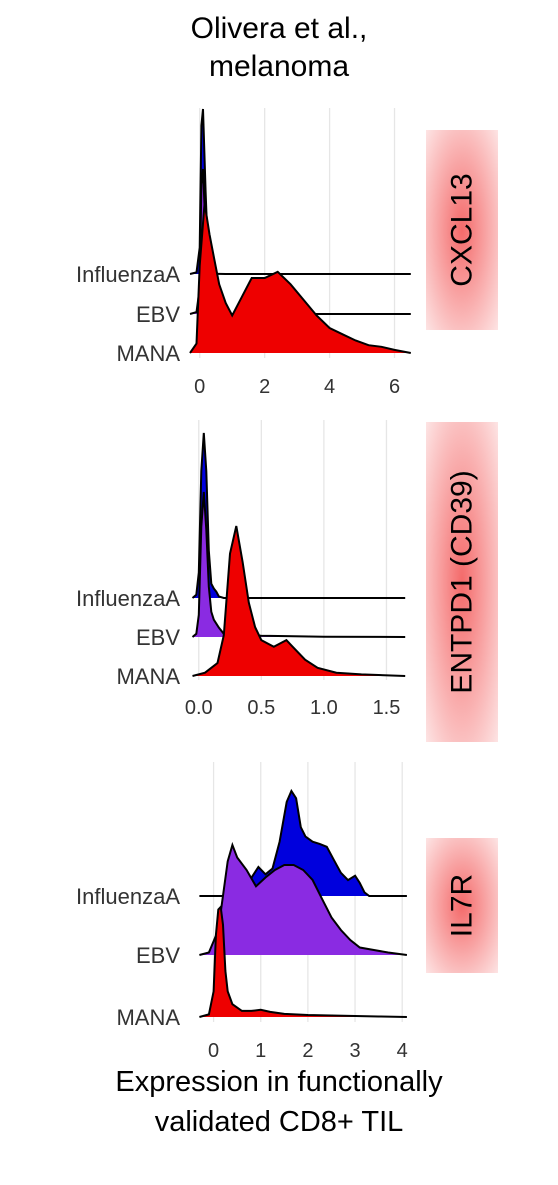  Describe the element at coordinates (199, 708) in the screenshot. I see `x-tick-label: 0.0` at that location.